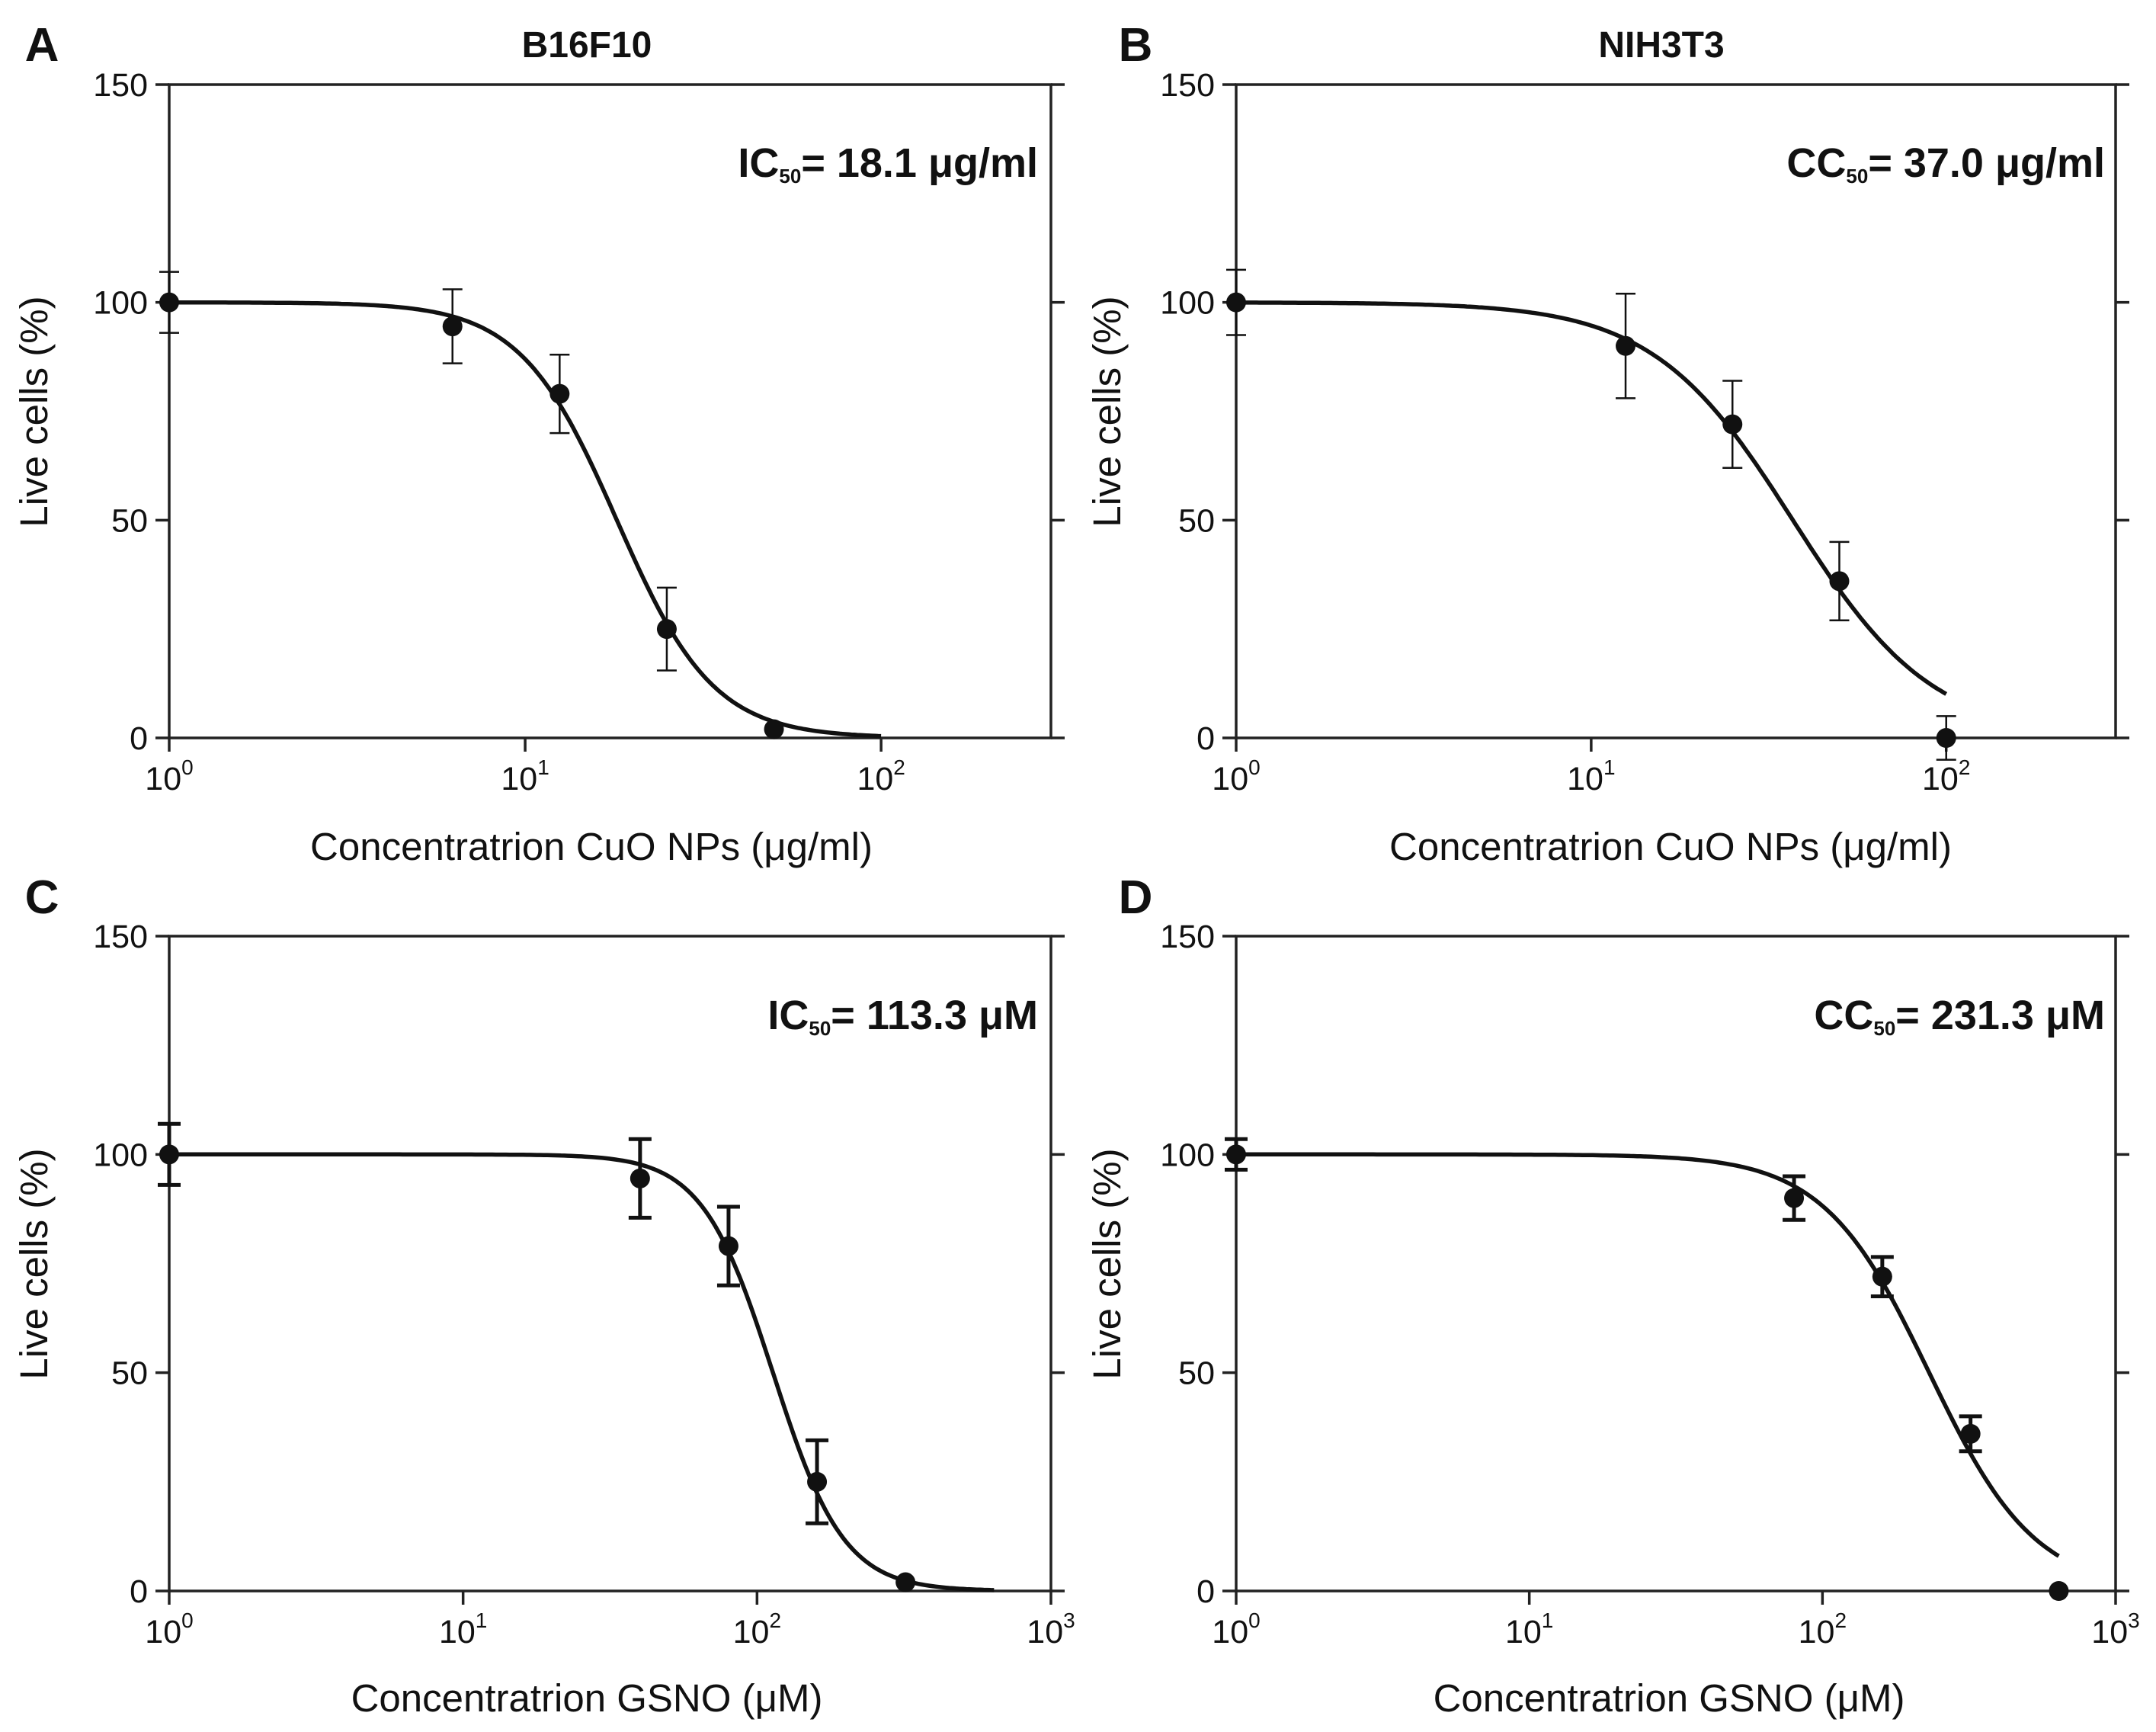 The height and width of the screenshot is (1732, 2156). I want to click on panel-d-annotation: CC50= 231.3 μM, so click(1959, 1017).